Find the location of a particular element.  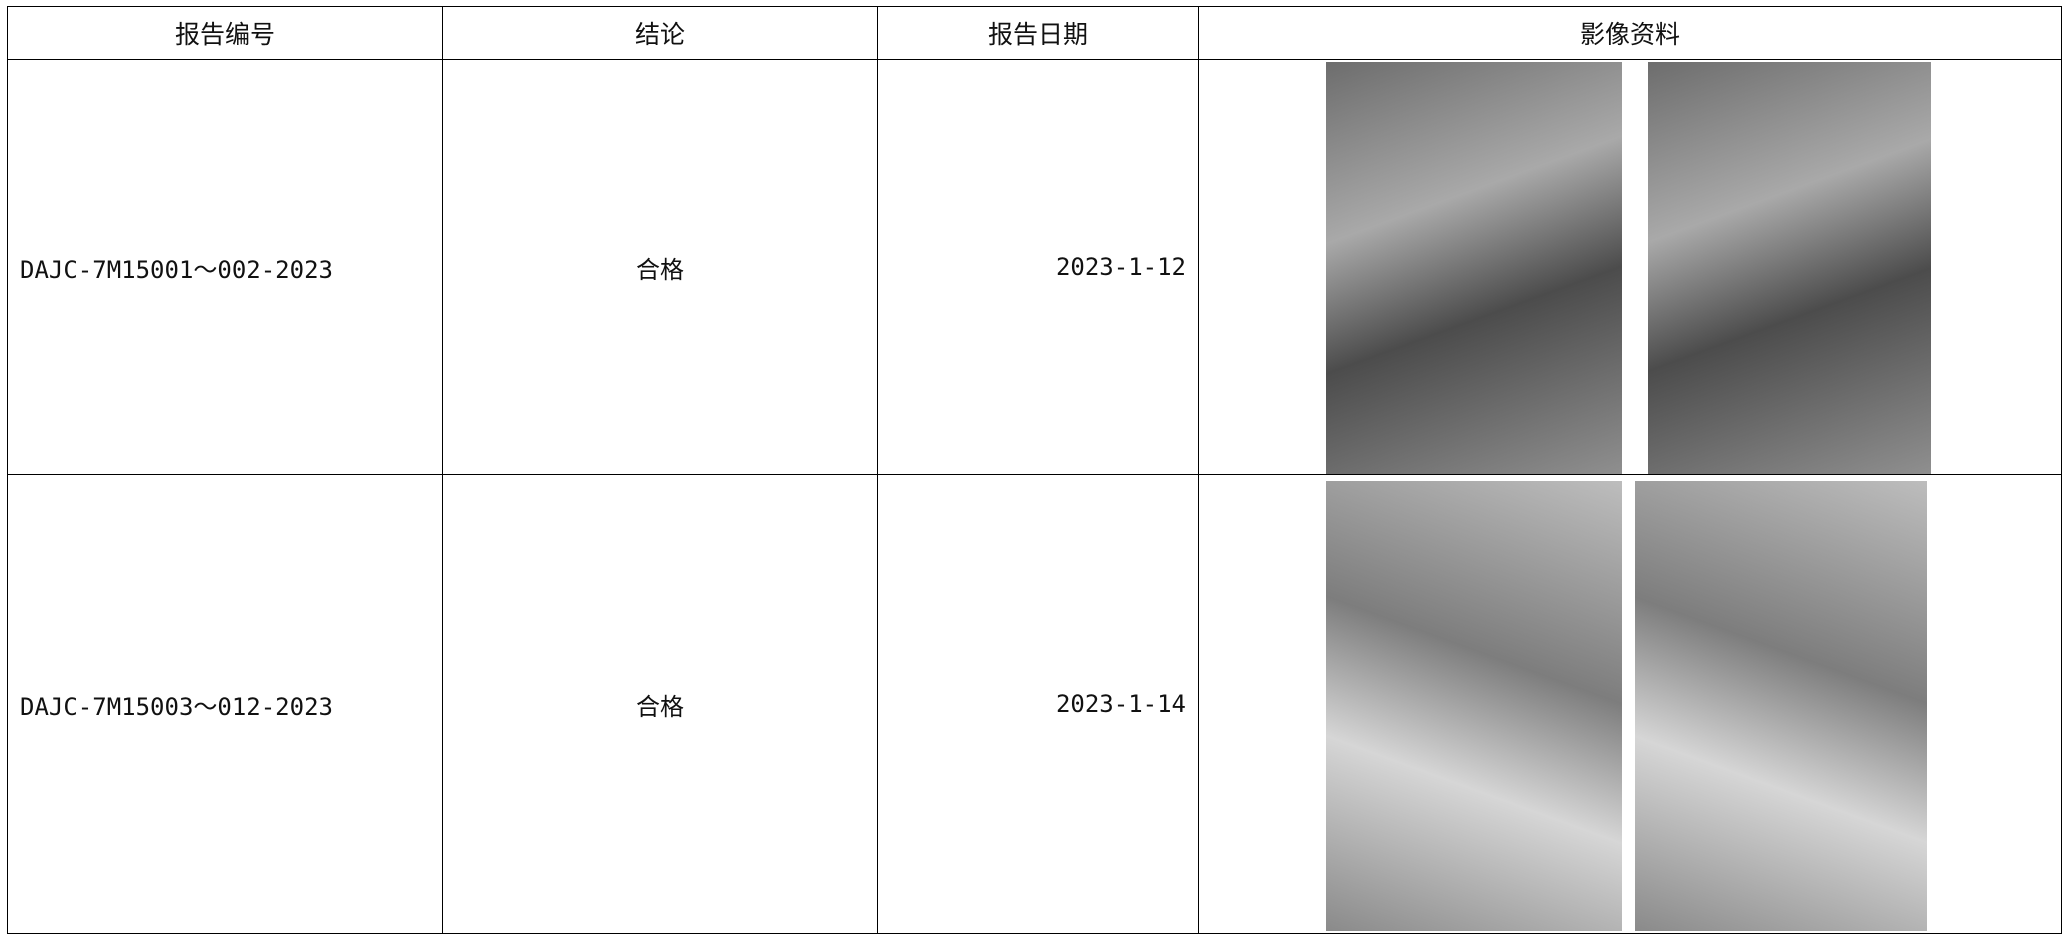

report-date: 2023-1-12 is located at coordinates (1038, 267).